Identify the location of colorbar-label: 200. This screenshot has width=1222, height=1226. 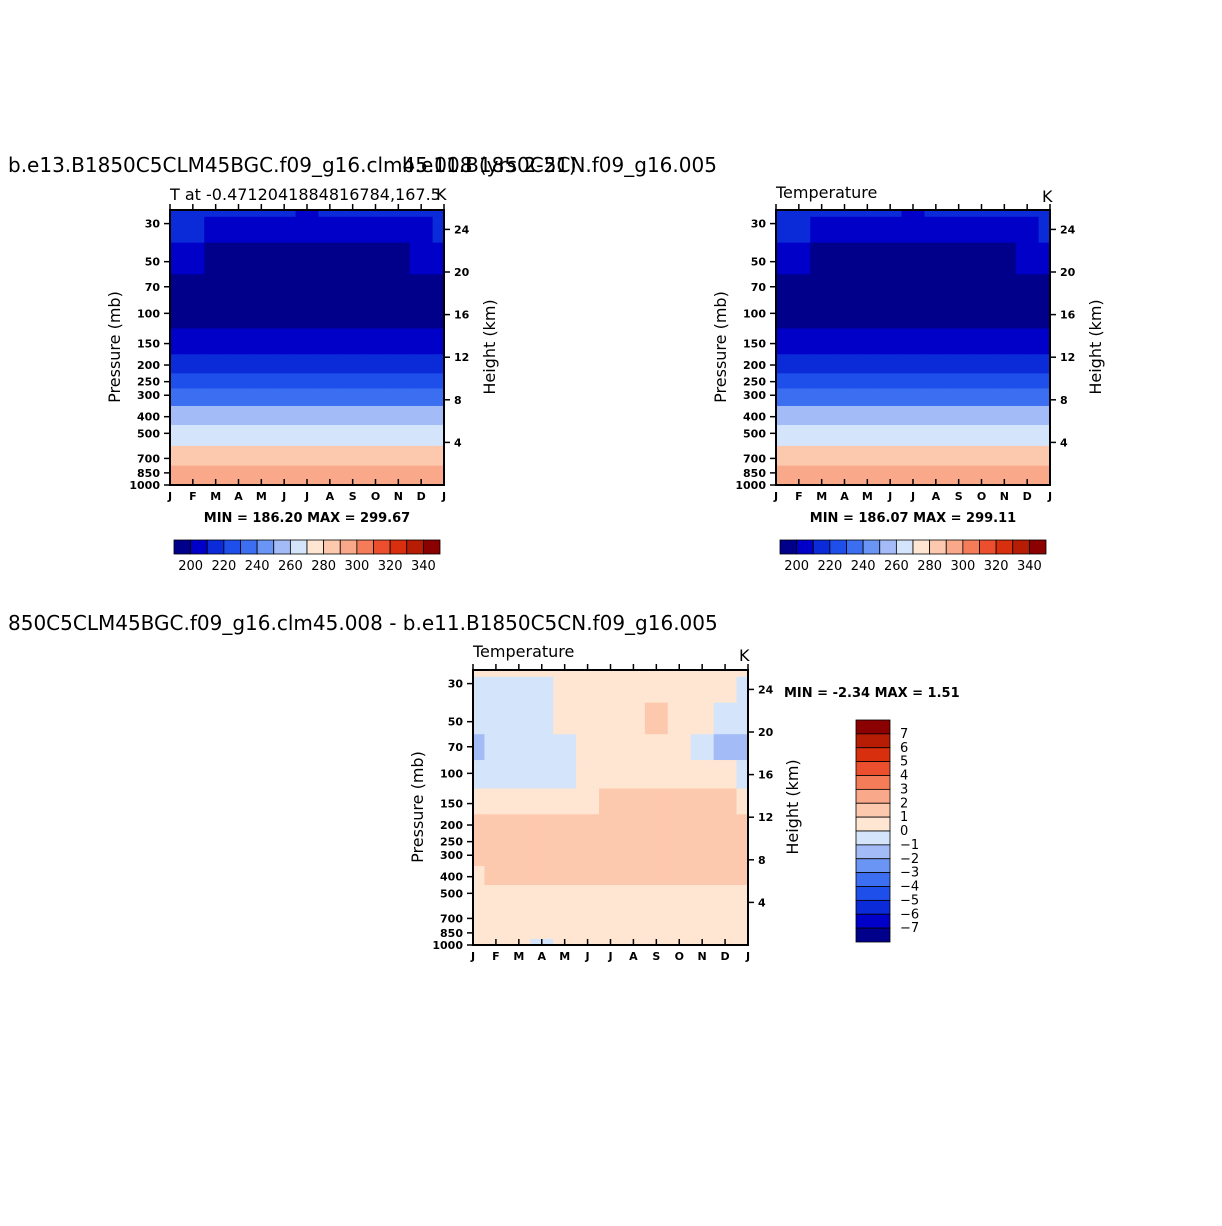
(190, 566).